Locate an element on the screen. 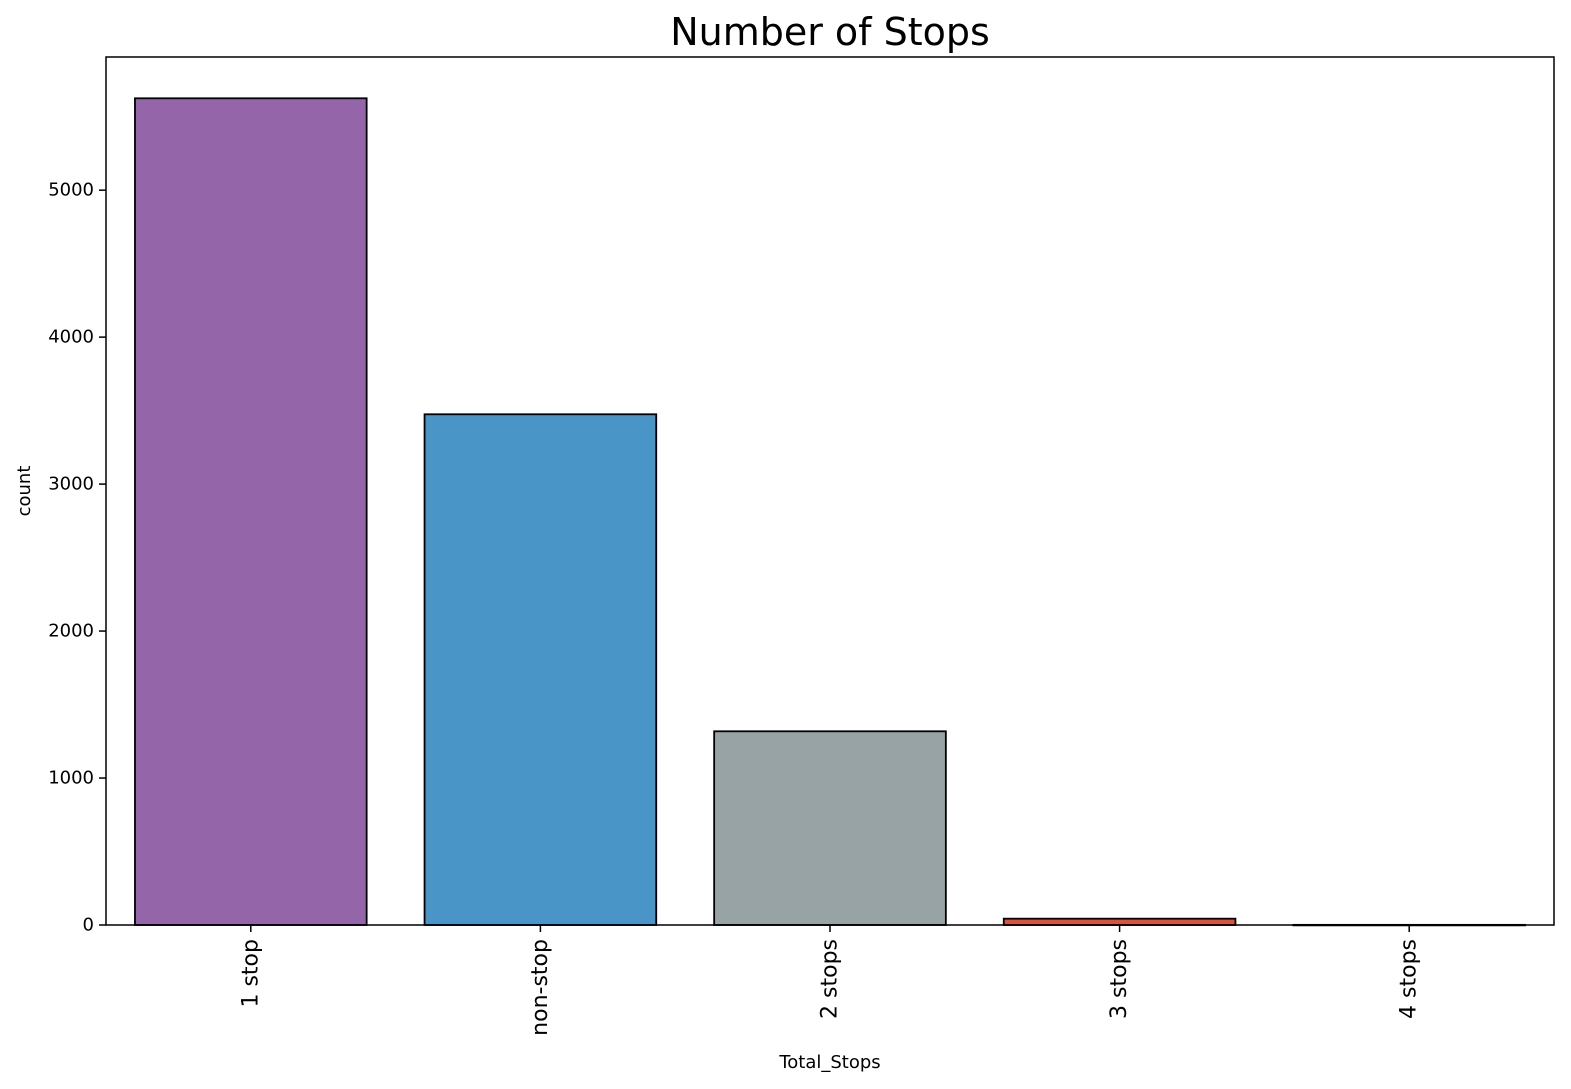  y-tick-label: 0 is located at coordinates (88, 925).